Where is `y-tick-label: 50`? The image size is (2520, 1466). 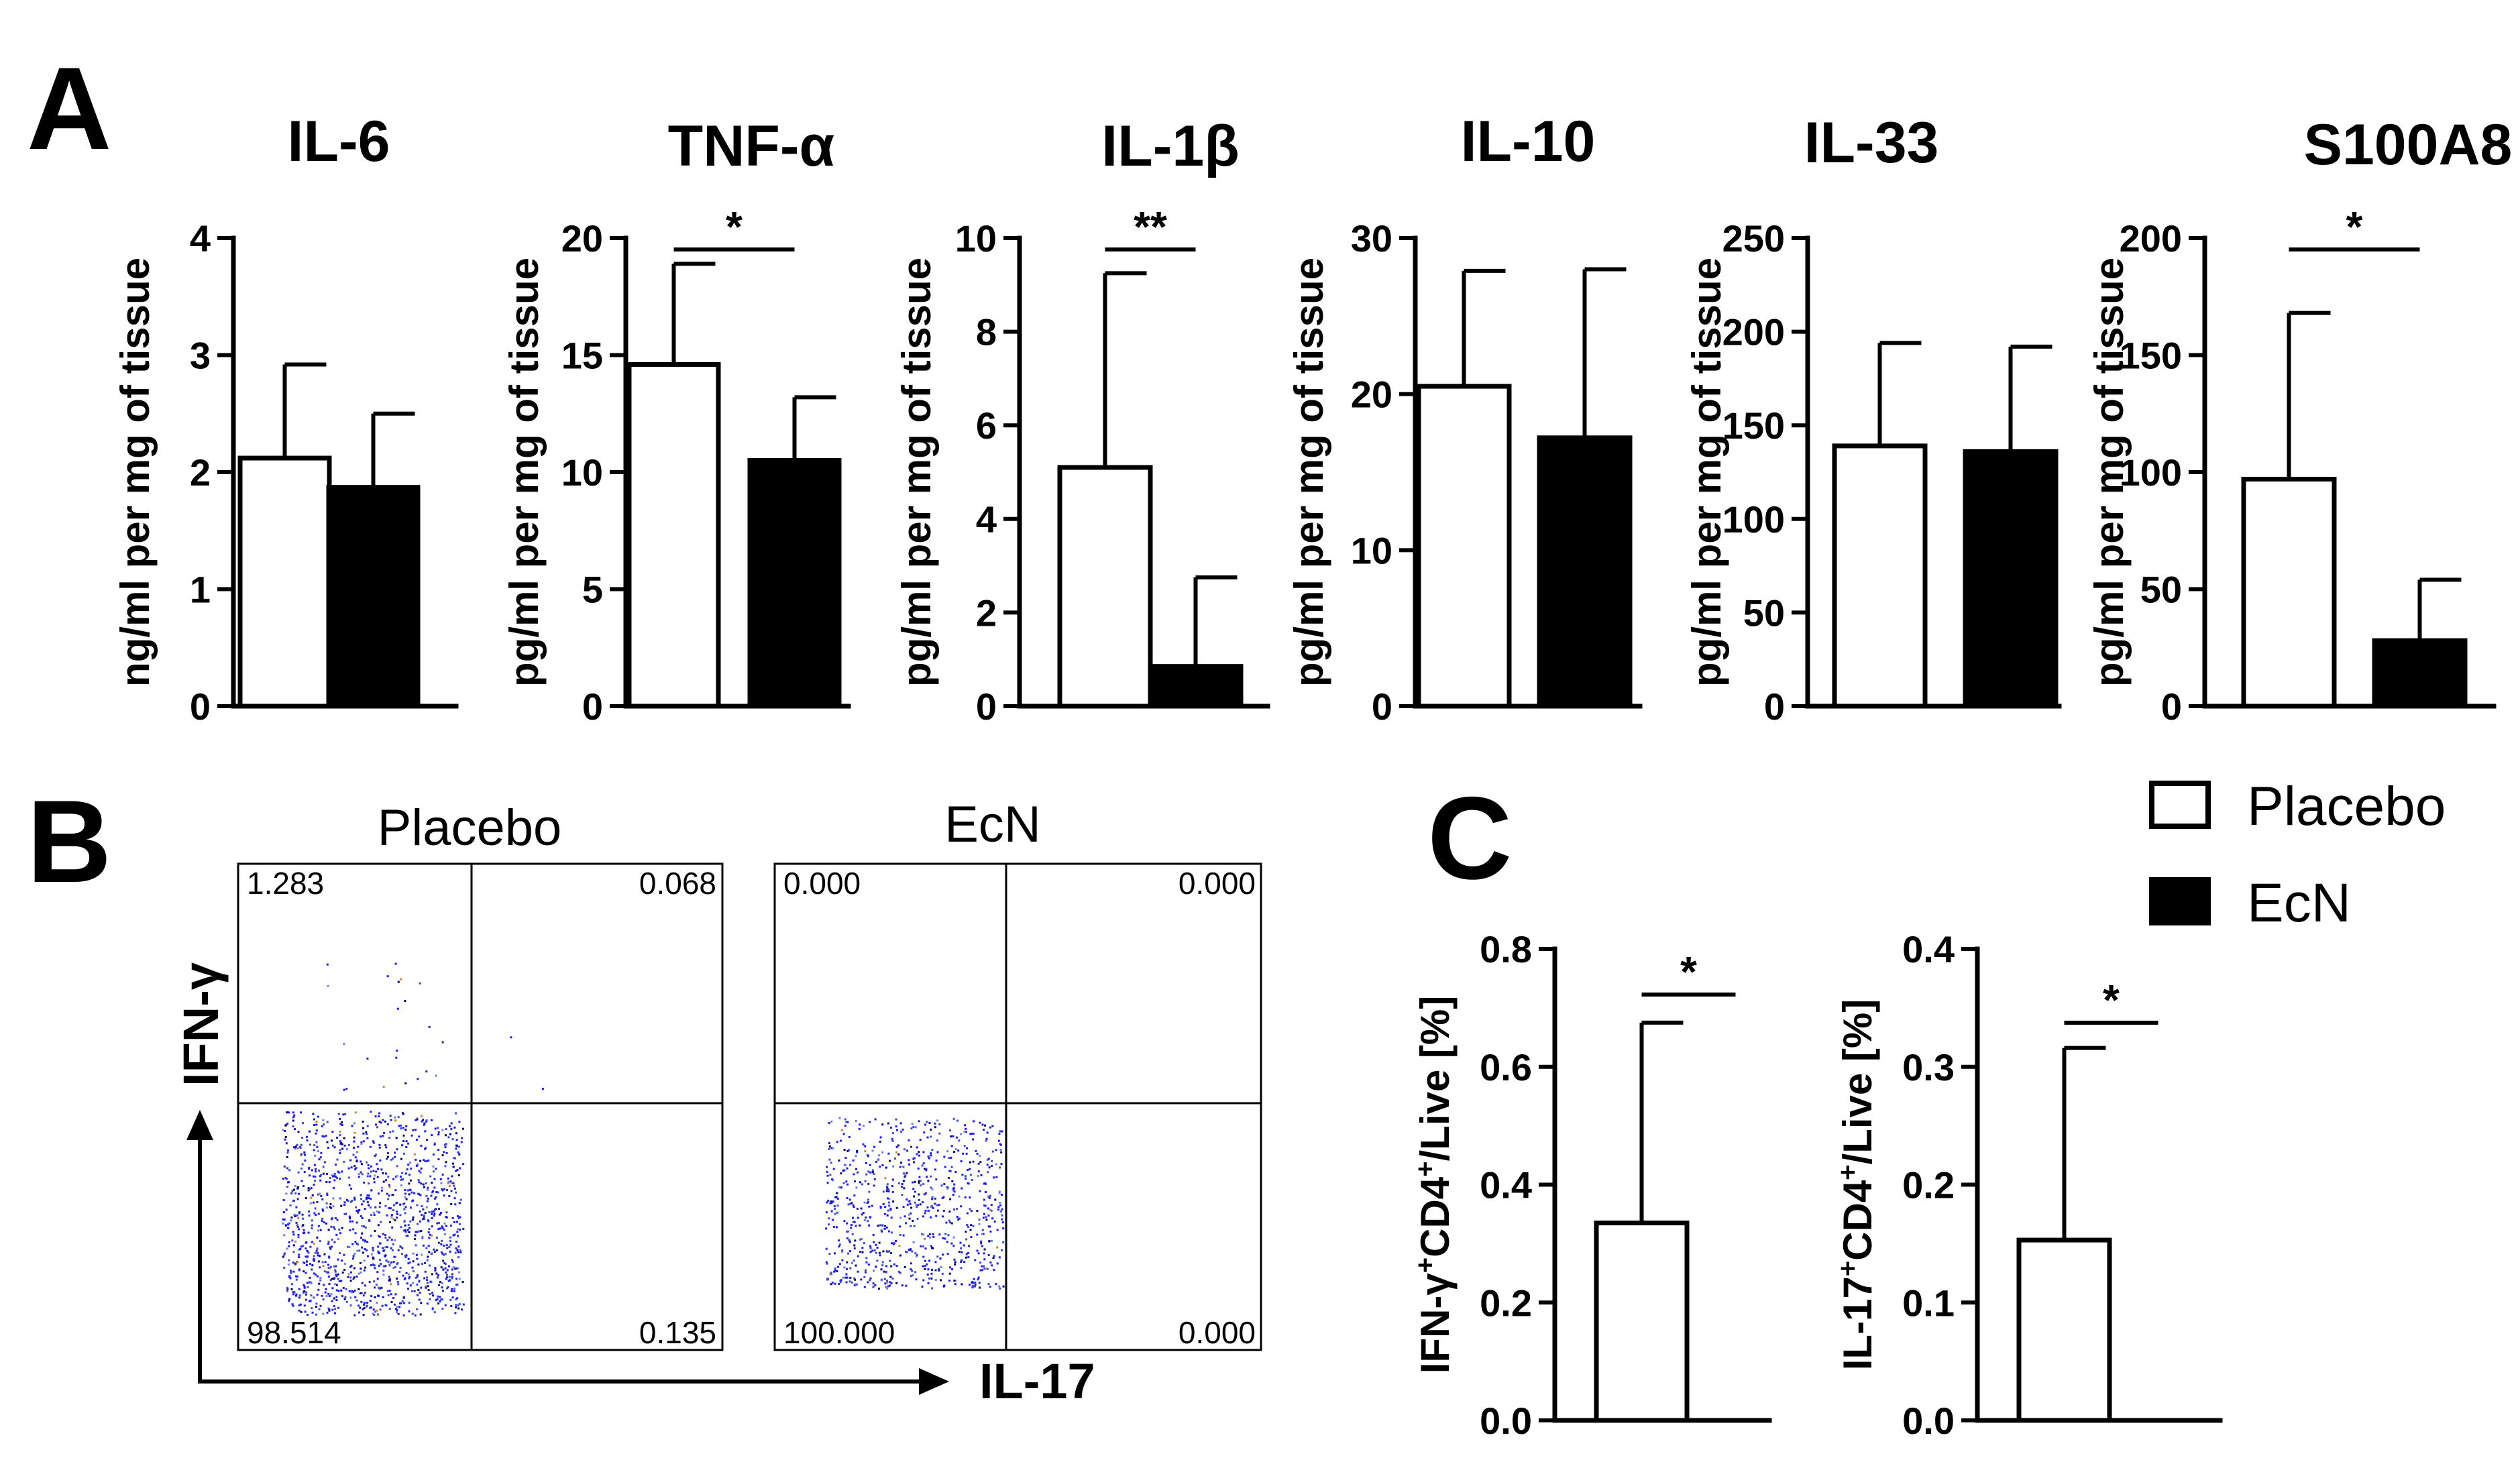 y-tick-label: 50 is located at coordinates (2161, 590).